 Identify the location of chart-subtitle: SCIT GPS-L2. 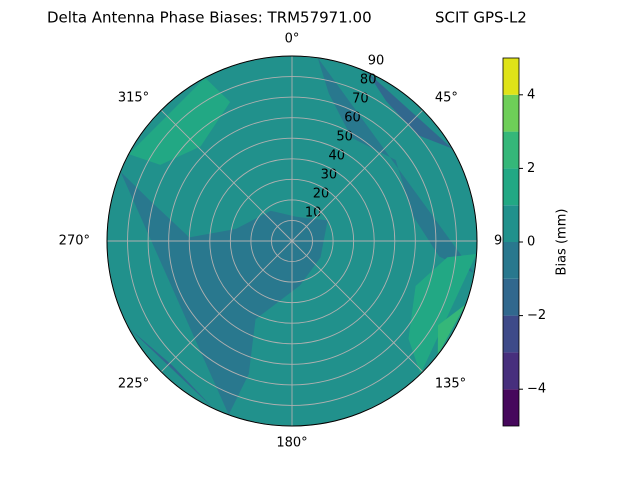
(481, 18).